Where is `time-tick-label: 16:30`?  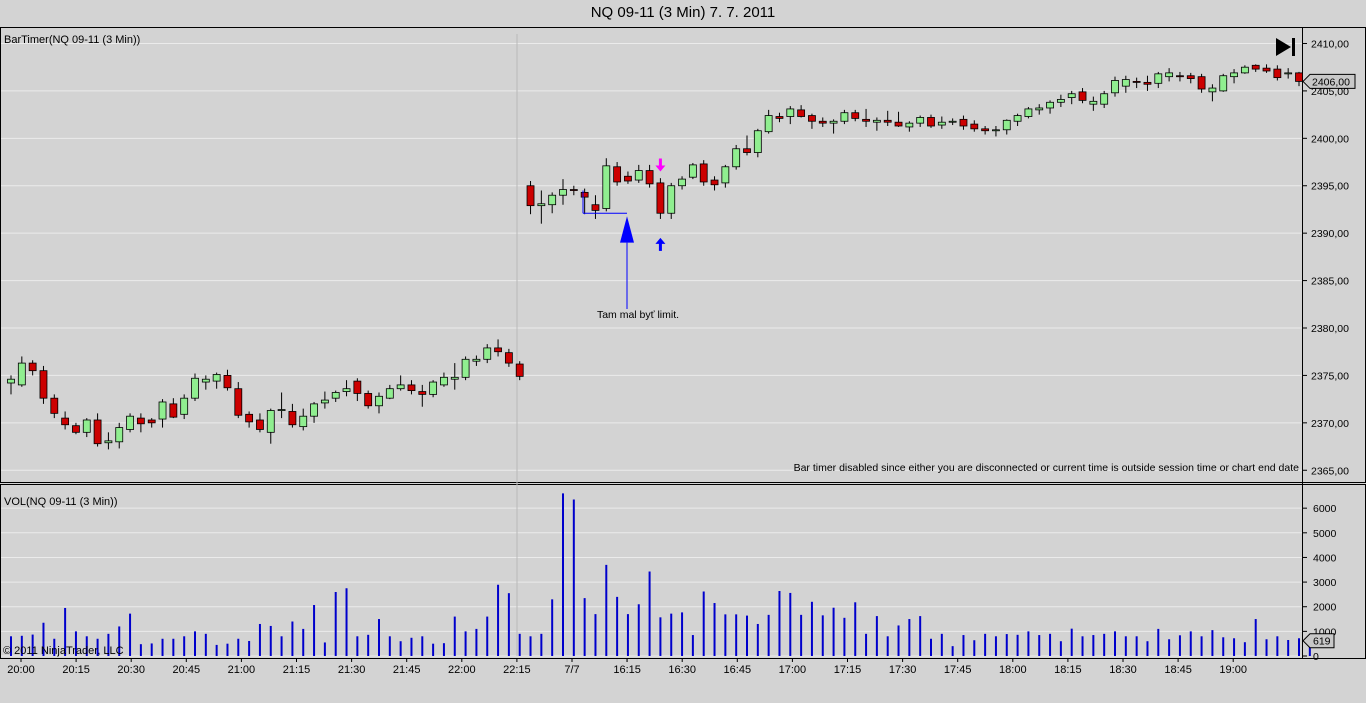
time-tick-label: 16:30 is located at coordinates (682, 670).